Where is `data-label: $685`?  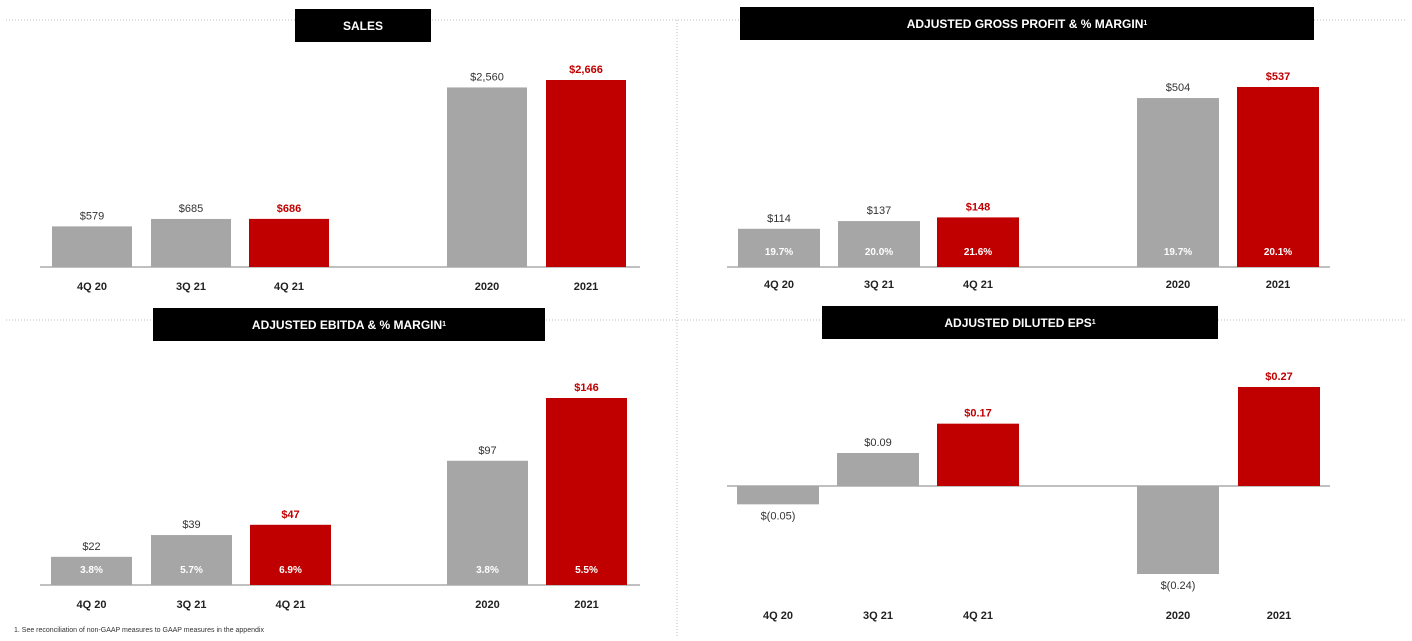
data-label: $685 is located at coordinates (191, 209).